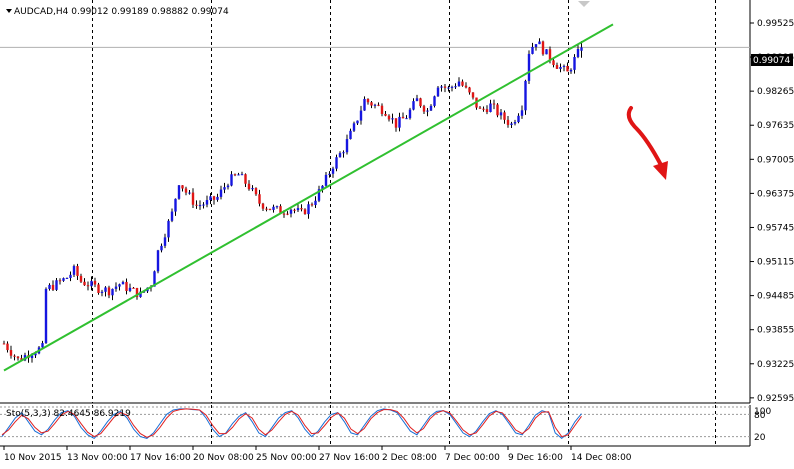 Image resolution: width=794 pixels, height=469 pixels. I want to click on y-tick-label: 0.93225, so click(775, 365).